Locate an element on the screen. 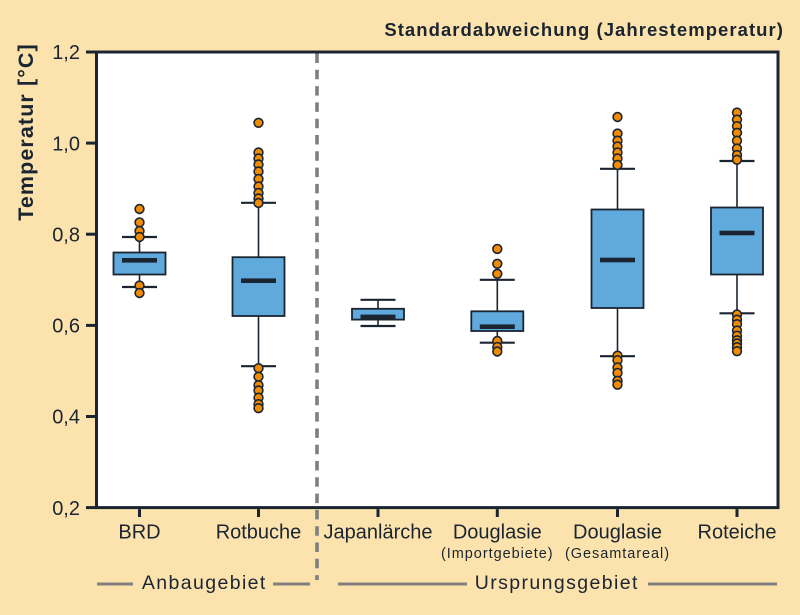 This screenshot has width=800, height=615. svg-text: BRD is located at coordinates (139, 533).